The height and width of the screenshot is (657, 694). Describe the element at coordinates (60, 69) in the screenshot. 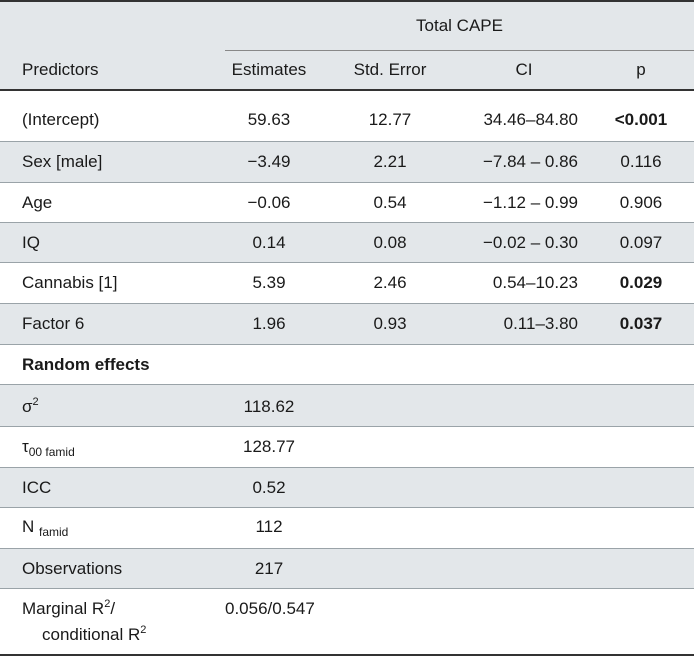

I see `column-header-predictors: Predictors` at that location.